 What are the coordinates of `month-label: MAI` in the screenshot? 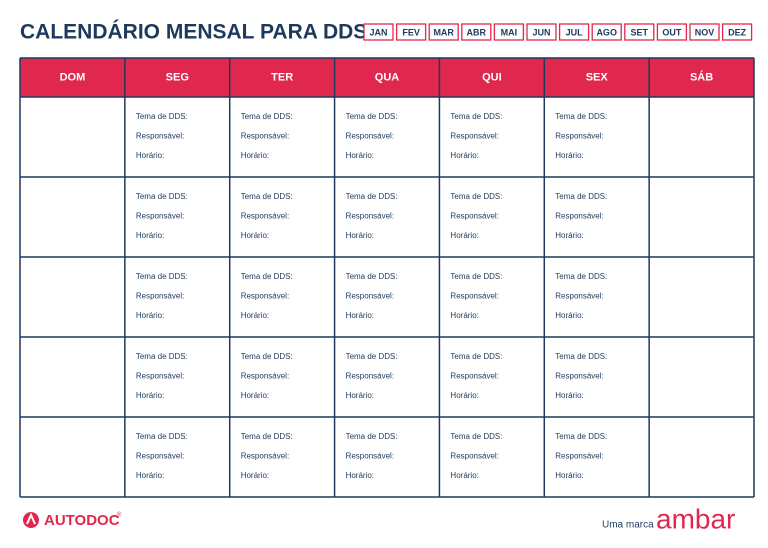 It's located at (509, 32).